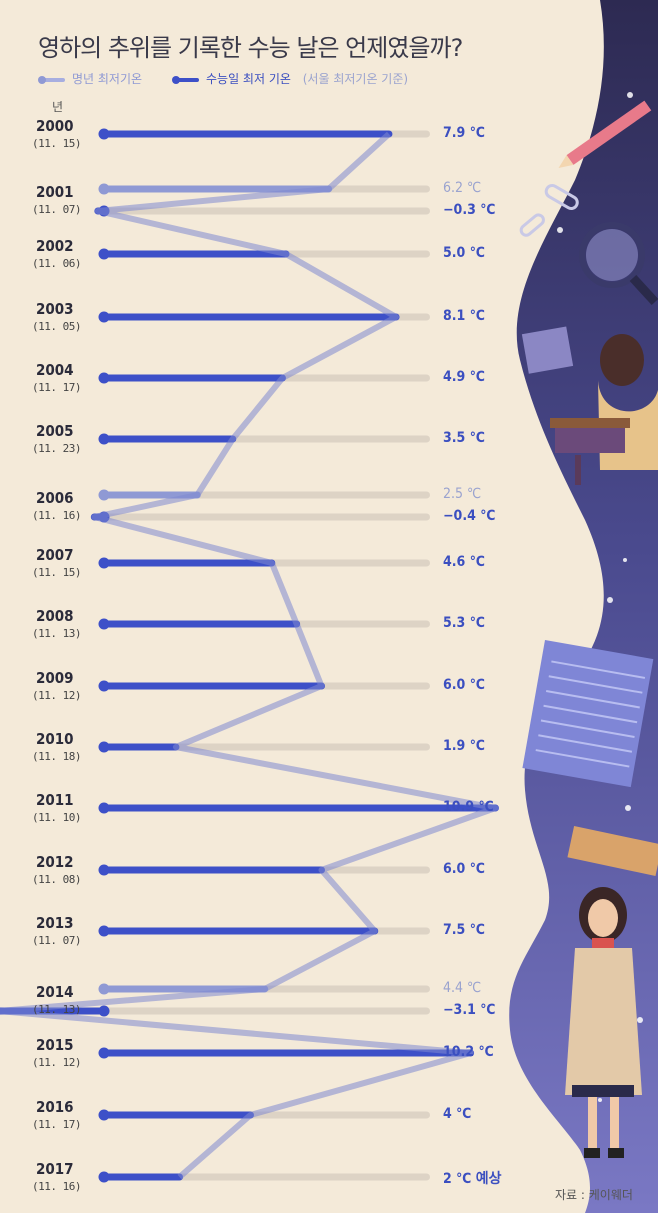 The height and width of the screenshot is (1213, 658). I want to click on value-current-2010: 1.9 ℃, so click(464, 746).